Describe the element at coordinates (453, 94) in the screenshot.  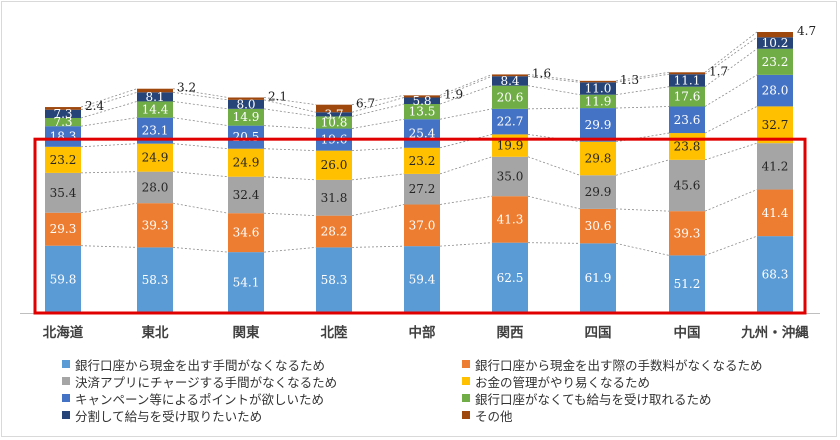
I see `data-label: 1.9` at that location.